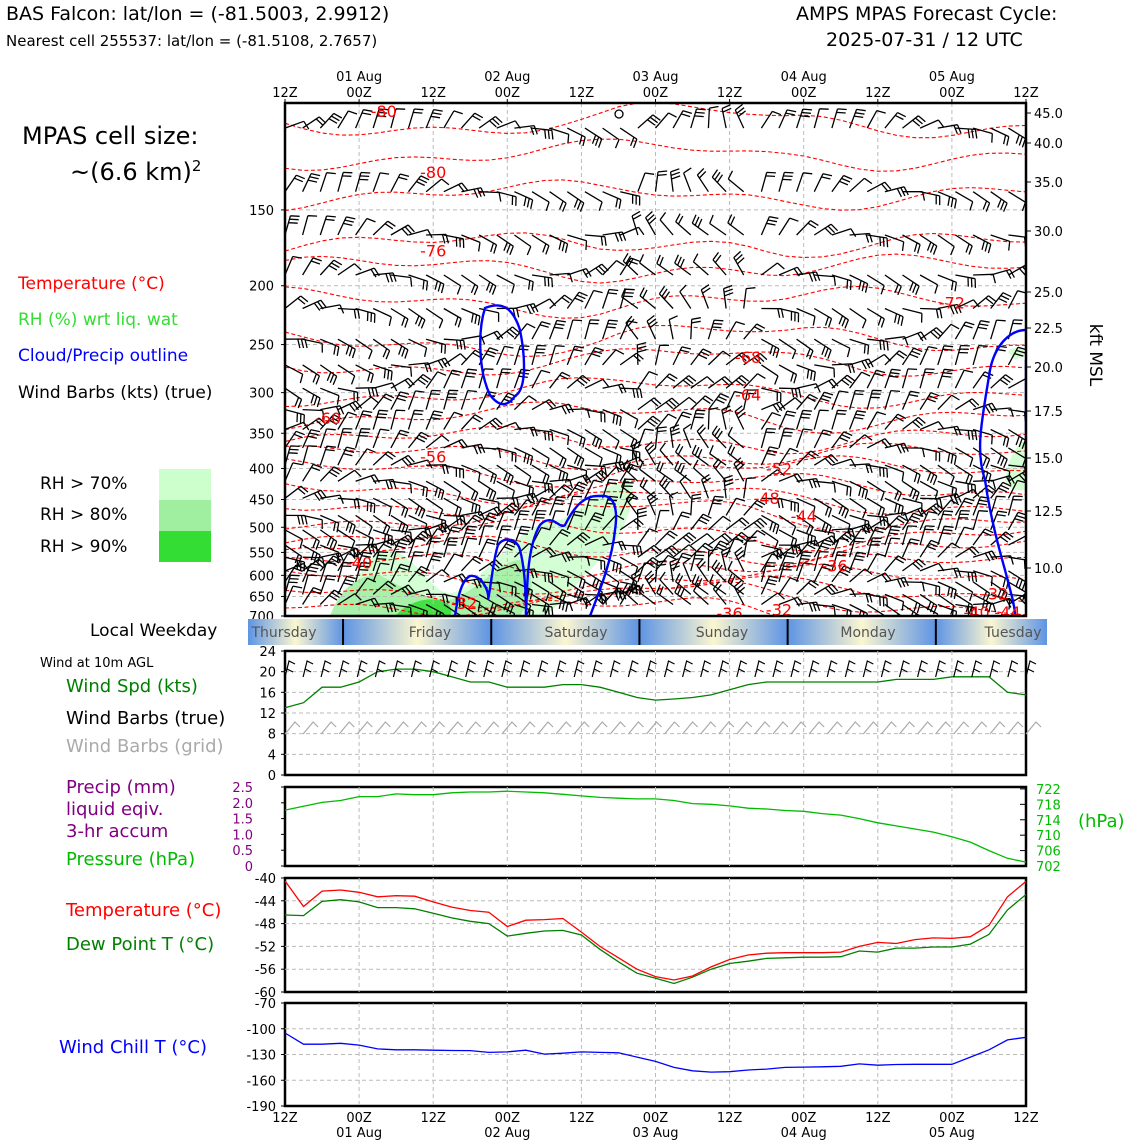 This screenshot has width=1140, height=1140. Describe the element at coordinates (1013, 633) in the screenshot. I see `weekday-label: Tuesday` at that location.